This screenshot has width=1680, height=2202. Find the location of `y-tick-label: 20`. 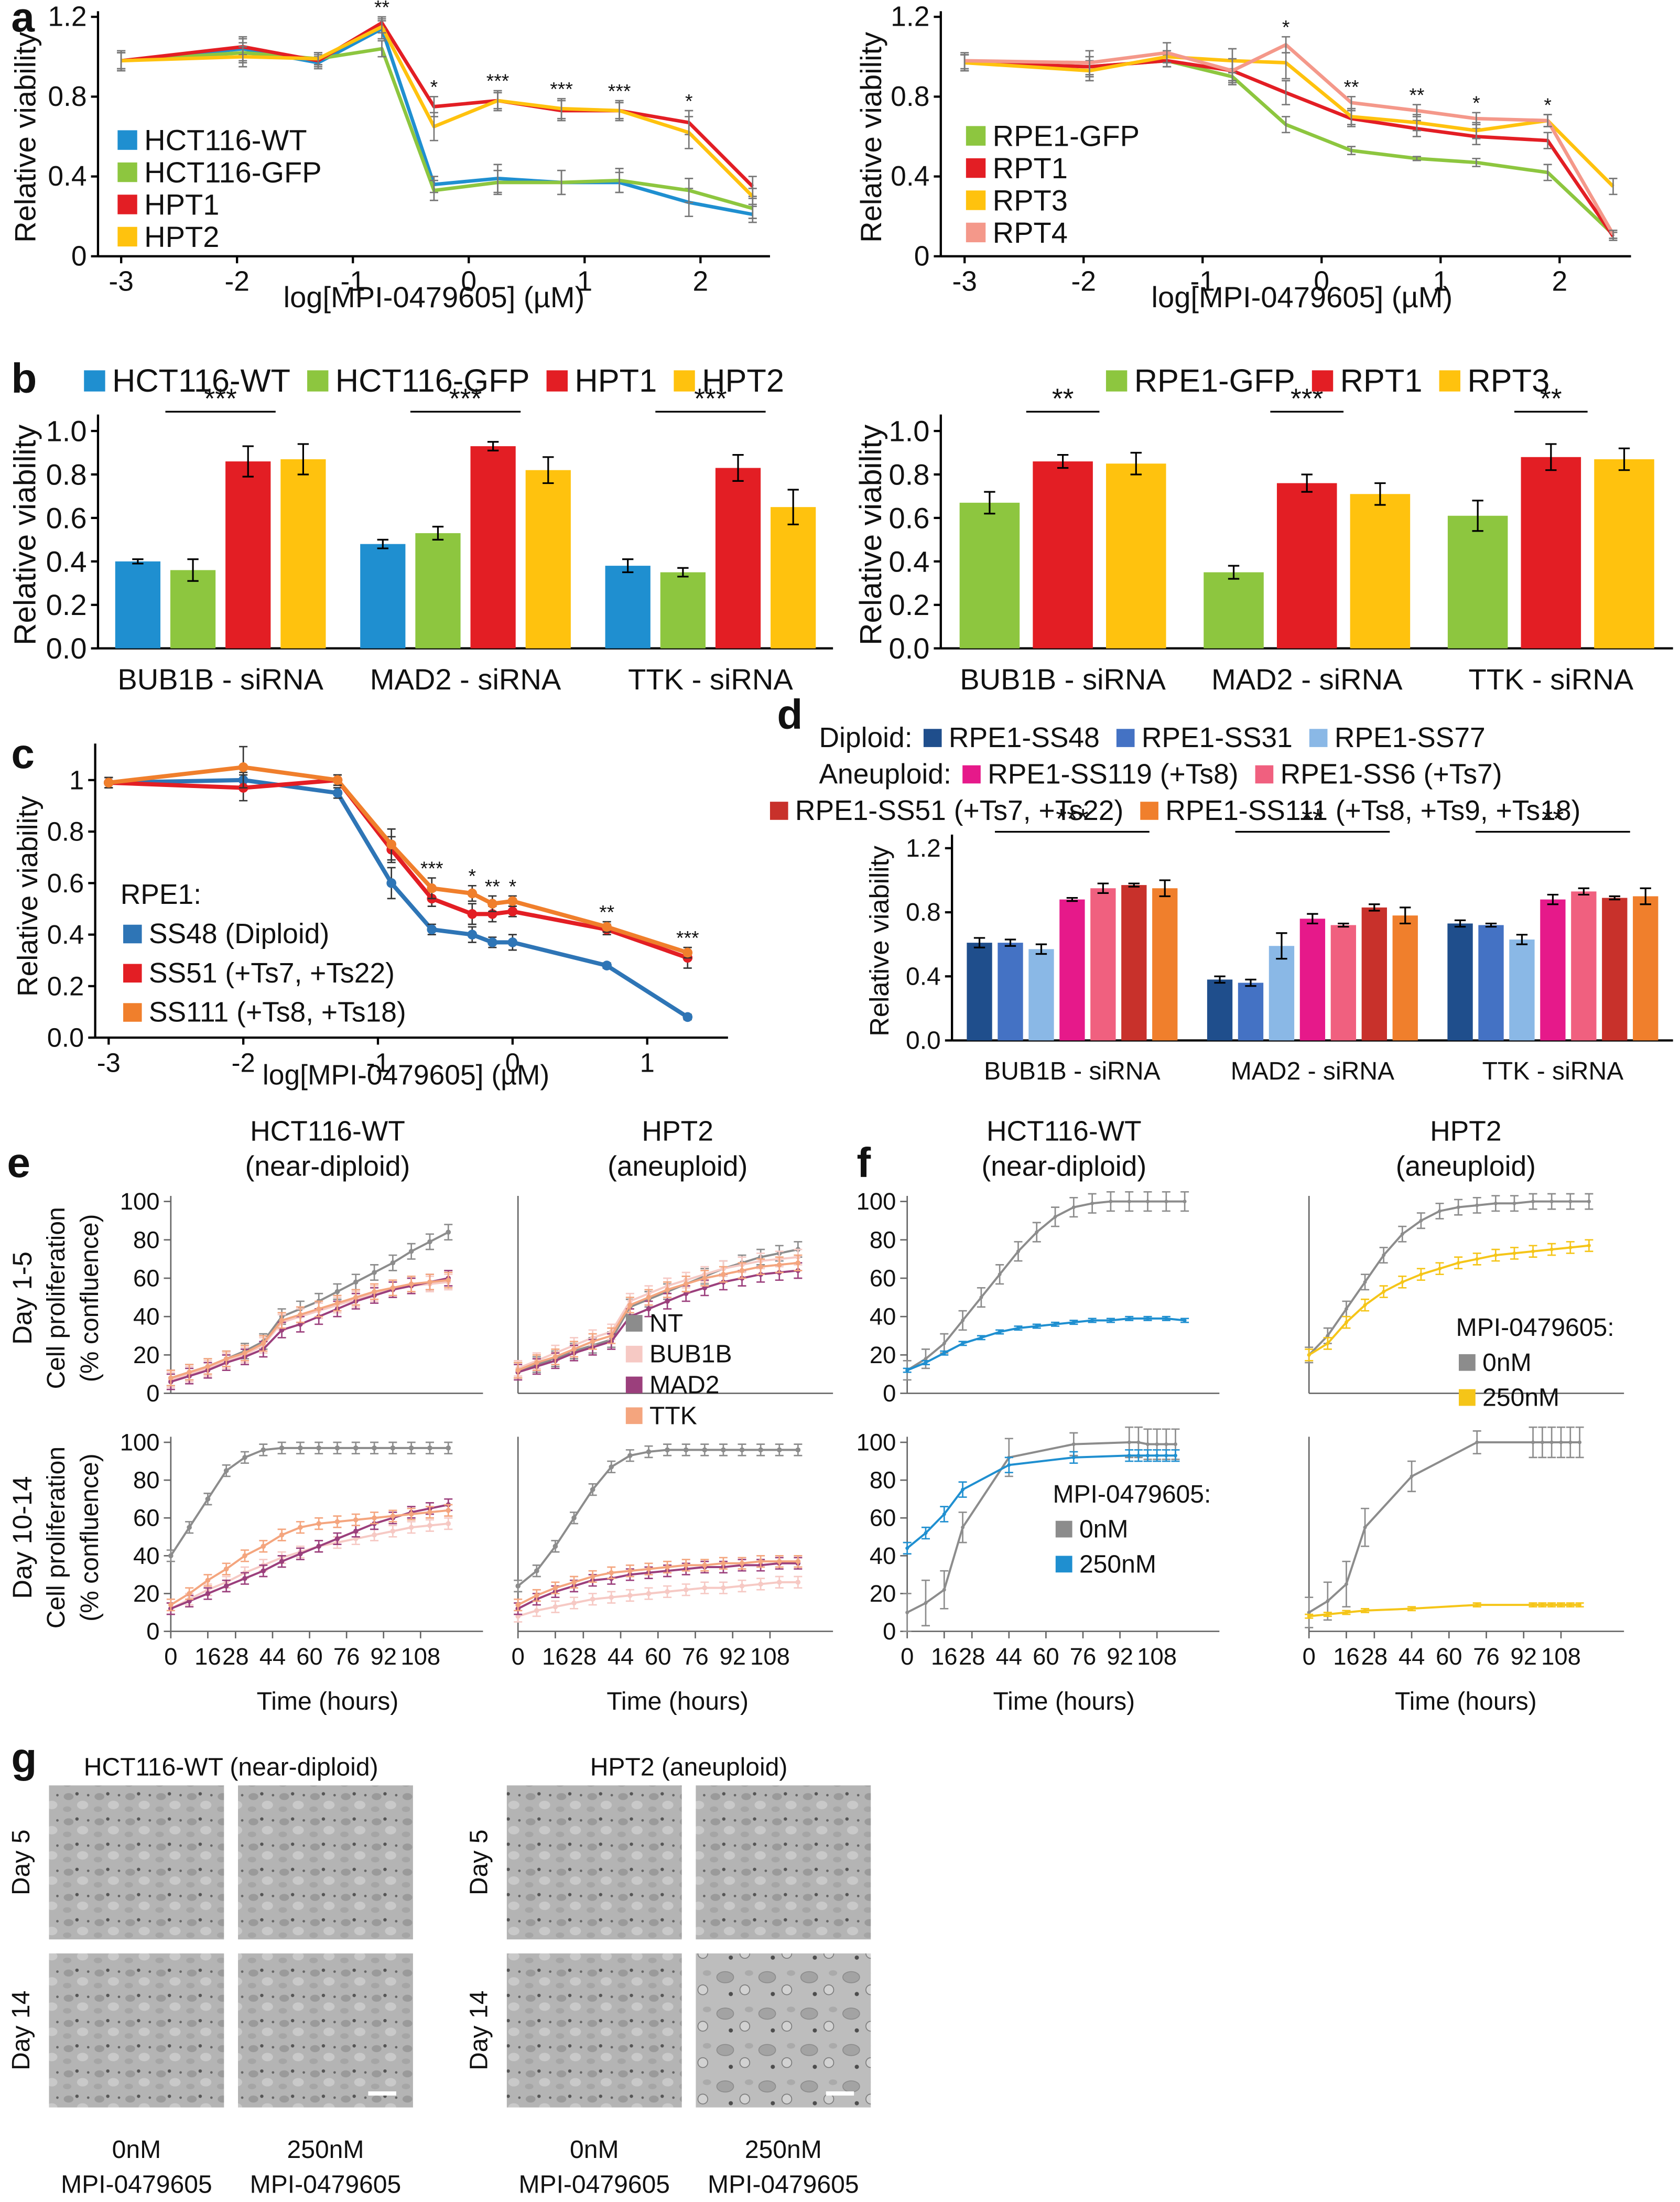

y-tick-label: 20 is located at coordinates (146, 1355).